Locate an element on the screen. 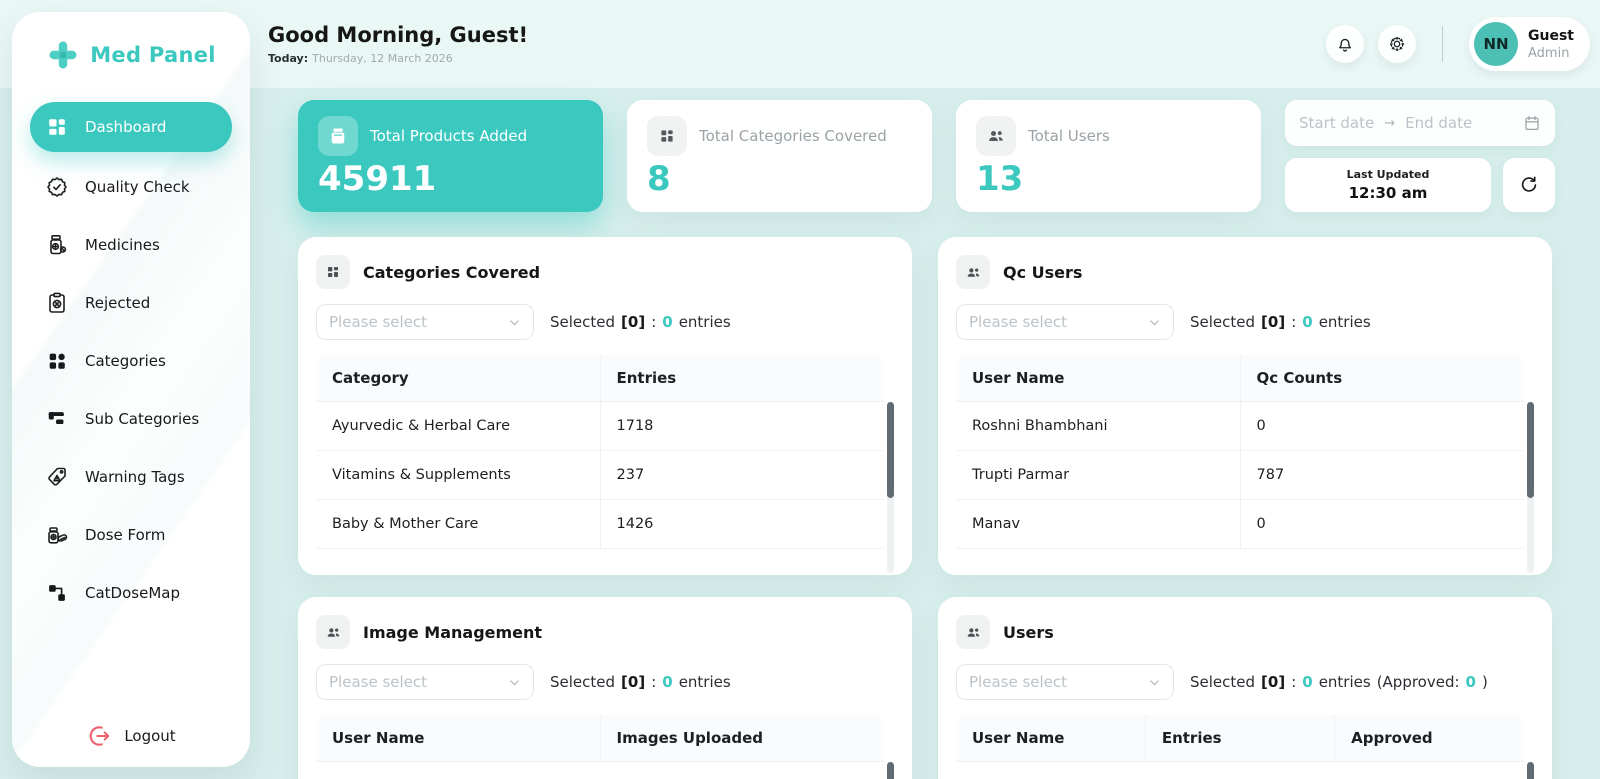  sidebar-item-label: Categories is located at coordinates (125, 361).